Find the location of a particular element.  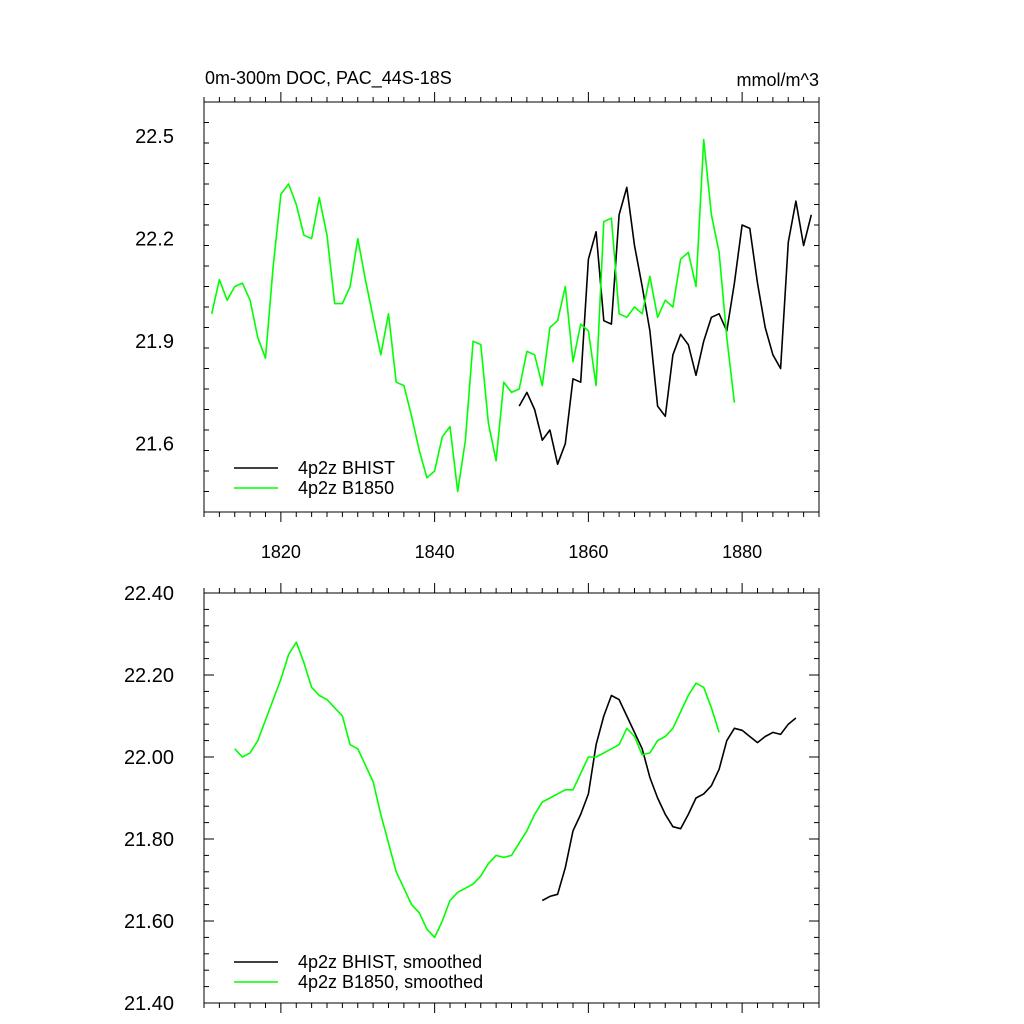

legend-label: 4p2z B1850, smoothed is located at coordinates (390, 982).